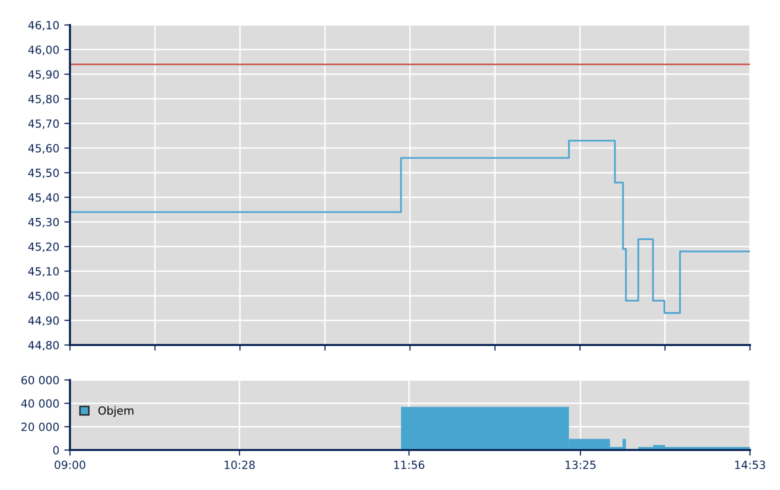  I want to click on x-tick-label: 14:53, so click(750, 465).